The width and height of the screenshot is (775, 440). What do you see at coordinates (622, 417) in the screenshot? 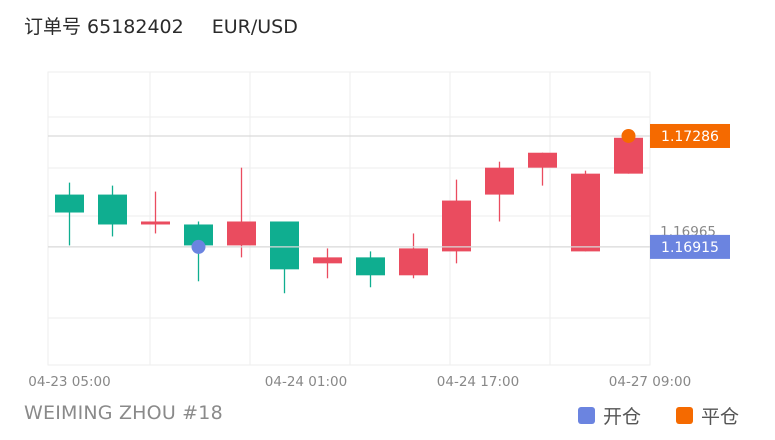
I see `legend-open-label: 开仓` at bounding box center [622, 417].